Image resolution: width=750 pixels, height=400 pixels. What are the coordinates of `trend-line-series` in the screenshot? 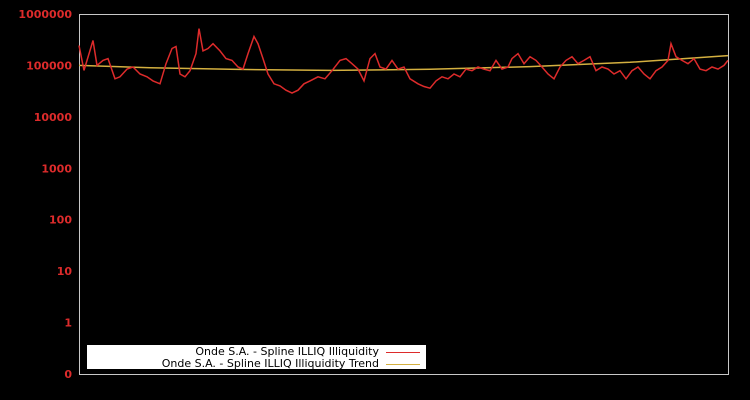 It's located at (403, 63).